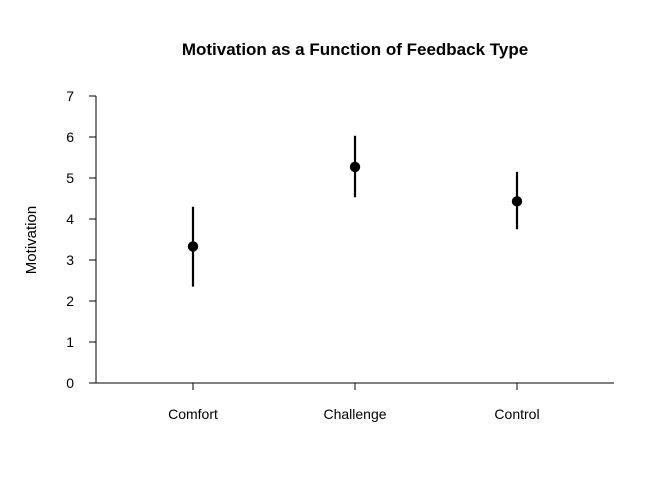 Image resolution: width=672 pixels, height=480 pixels. What do you see at coordinates (517, 201) in the screenshot?
I see `data-point-control` at bounding box center [517, 201].